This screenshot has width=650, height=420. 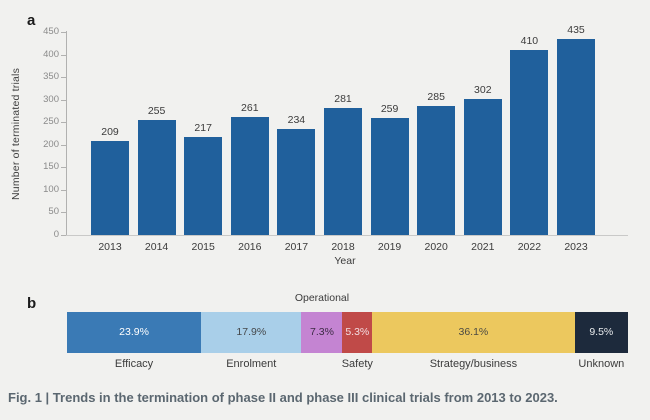 I want to click on bar-value-2022: 410, so click(x=529, y=41).